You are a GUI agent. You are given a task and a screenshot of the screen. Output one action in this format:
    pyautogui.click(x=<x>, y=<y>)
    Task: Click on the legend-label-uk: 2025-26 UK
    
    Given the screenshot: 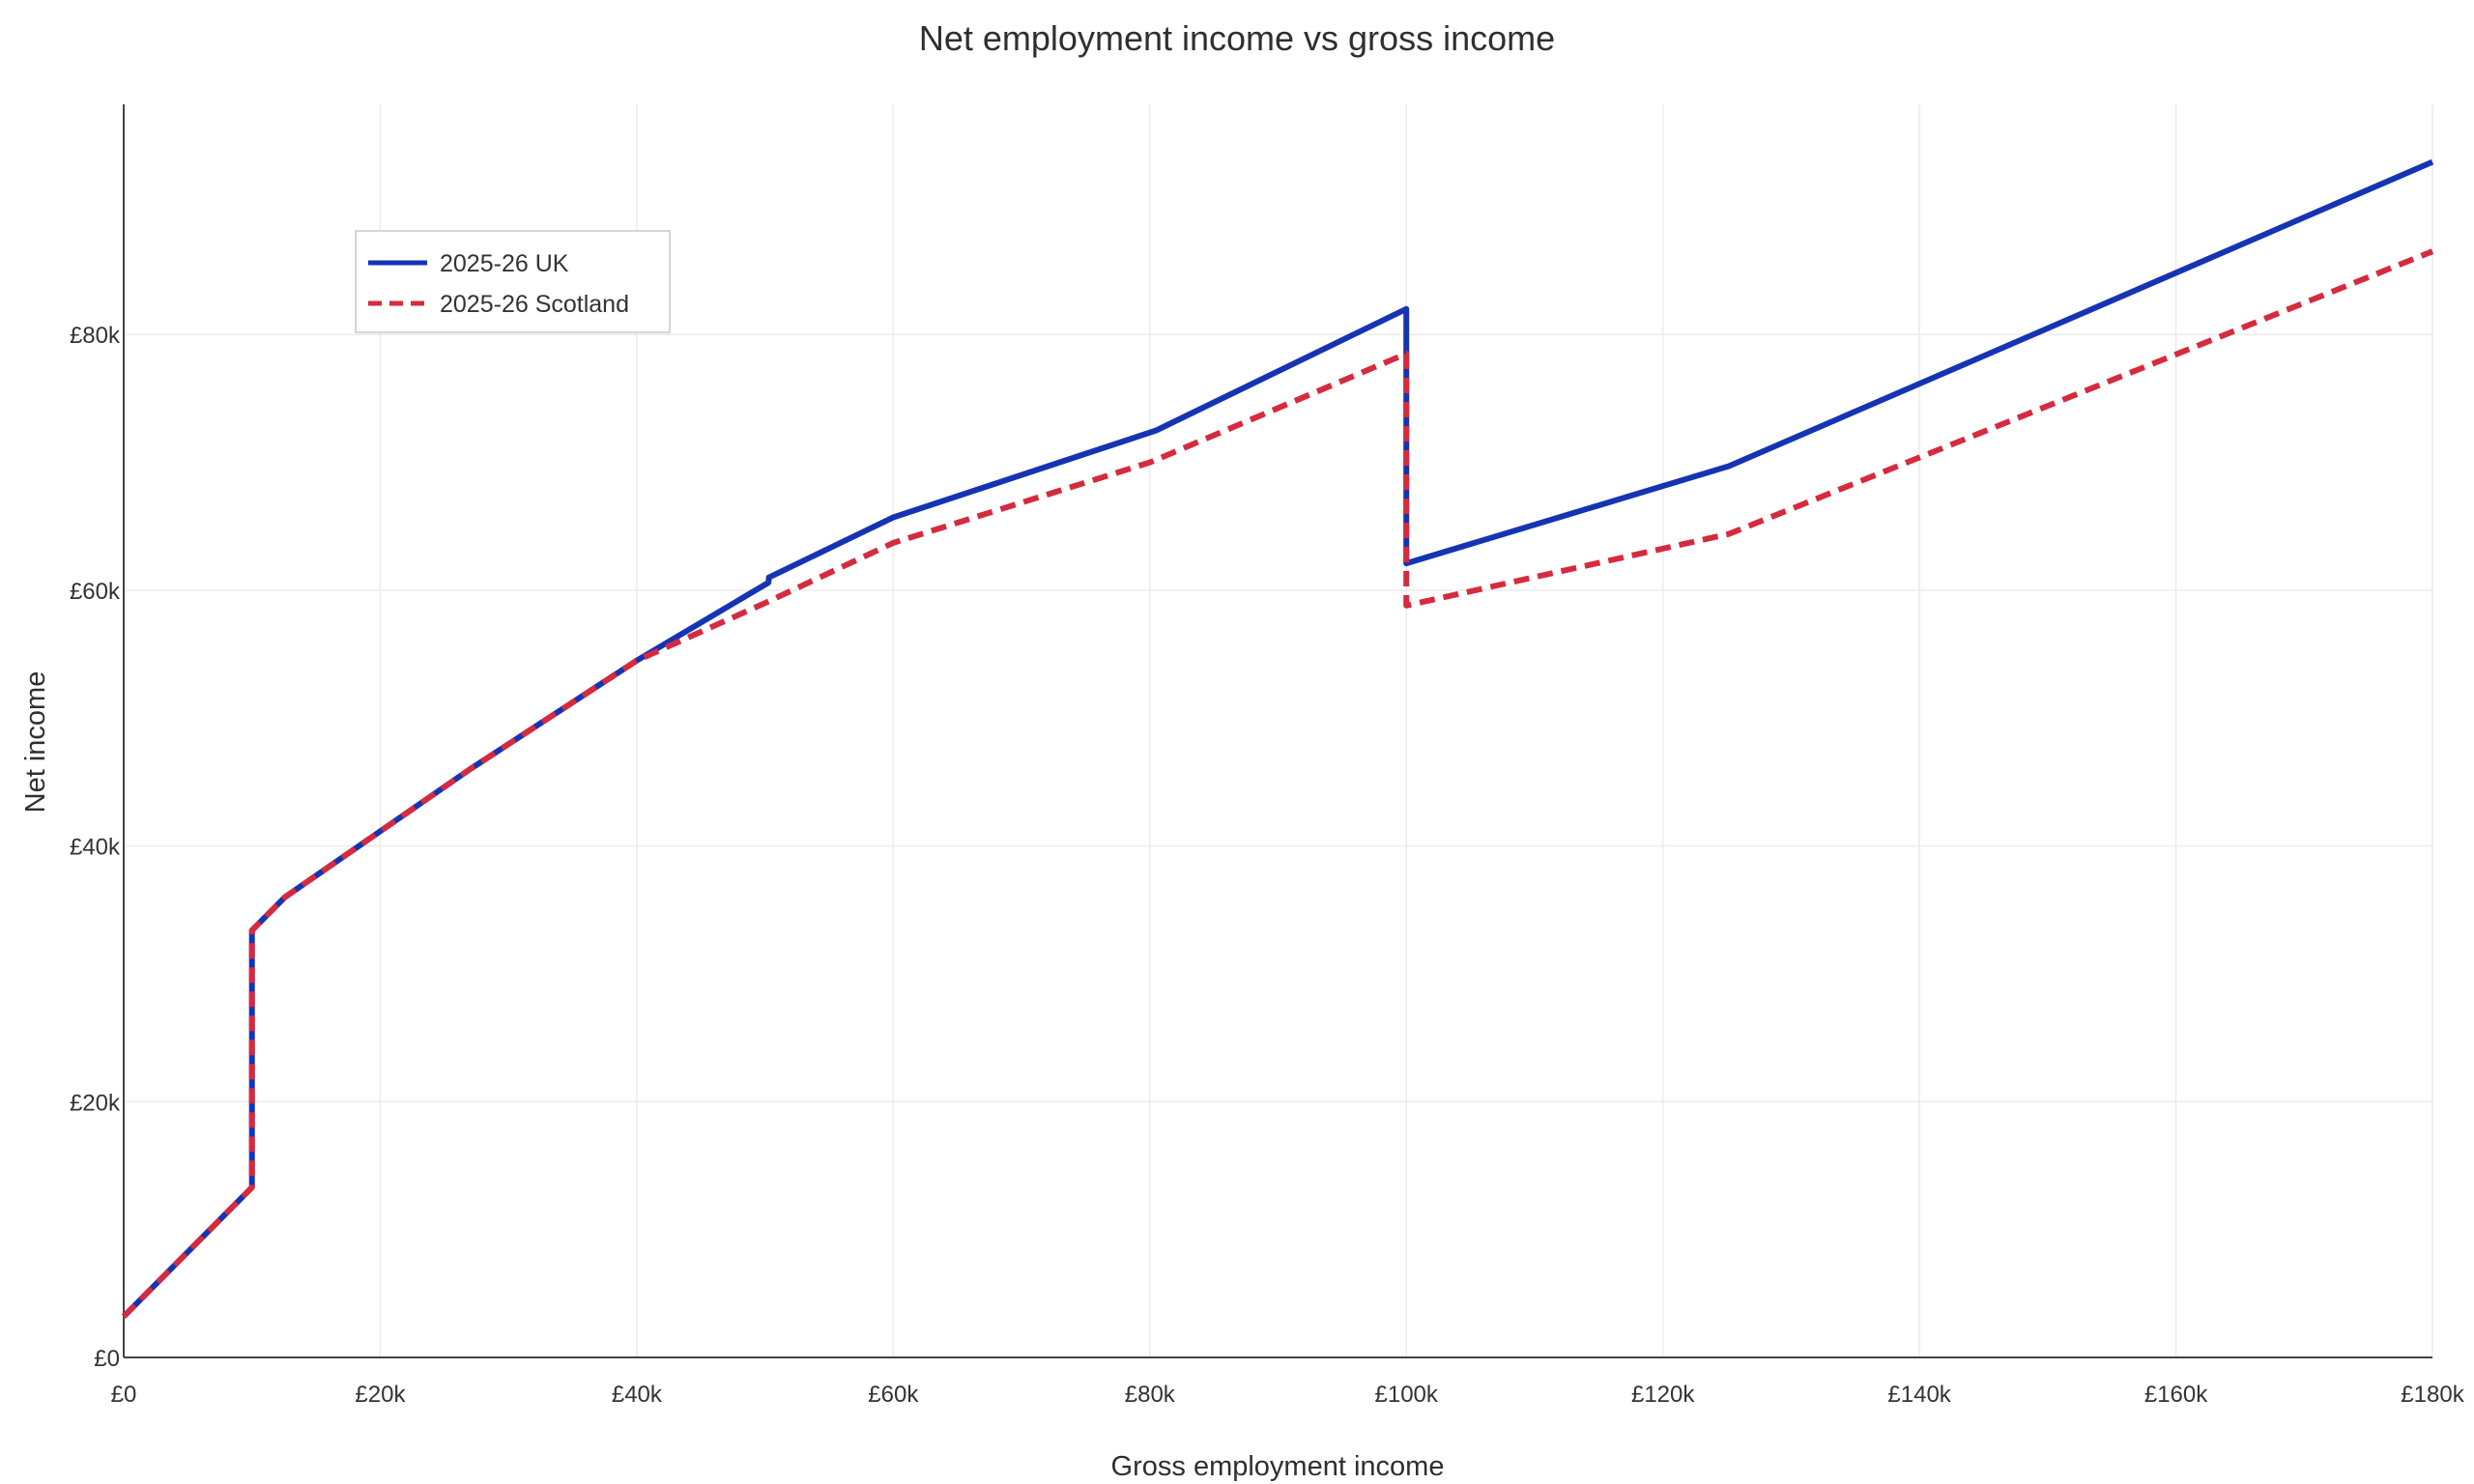 What is the action you would take?
    pyautogui.click(x=504, y=263)
    